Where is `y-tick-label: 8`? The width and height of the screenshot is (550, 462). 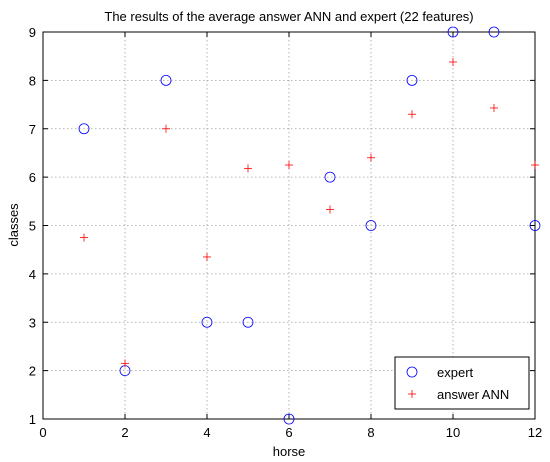 y-tick-label: 8 is located at coordinates (32, 80).